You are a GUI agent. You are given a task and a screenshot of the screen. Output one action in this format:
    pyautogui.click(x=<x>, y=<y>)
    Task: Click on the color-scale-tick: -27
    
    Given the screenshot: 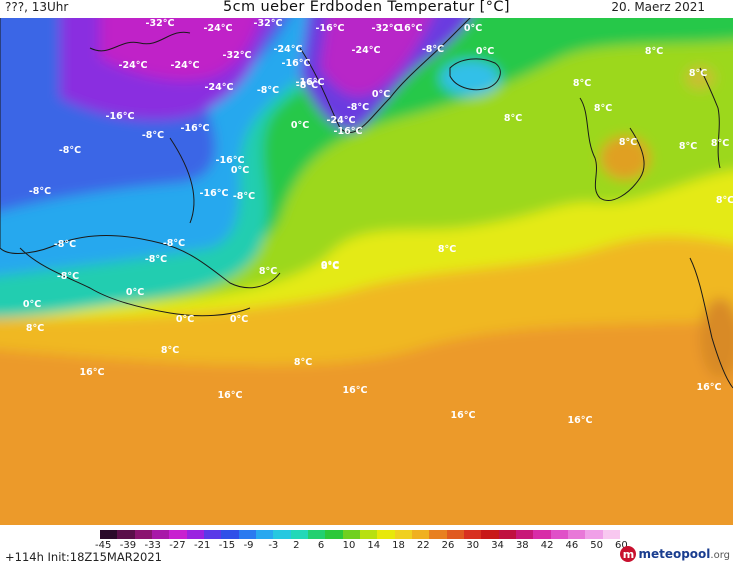 What is the action you would take?
    pyautogui.click(x=177, y=545)
    